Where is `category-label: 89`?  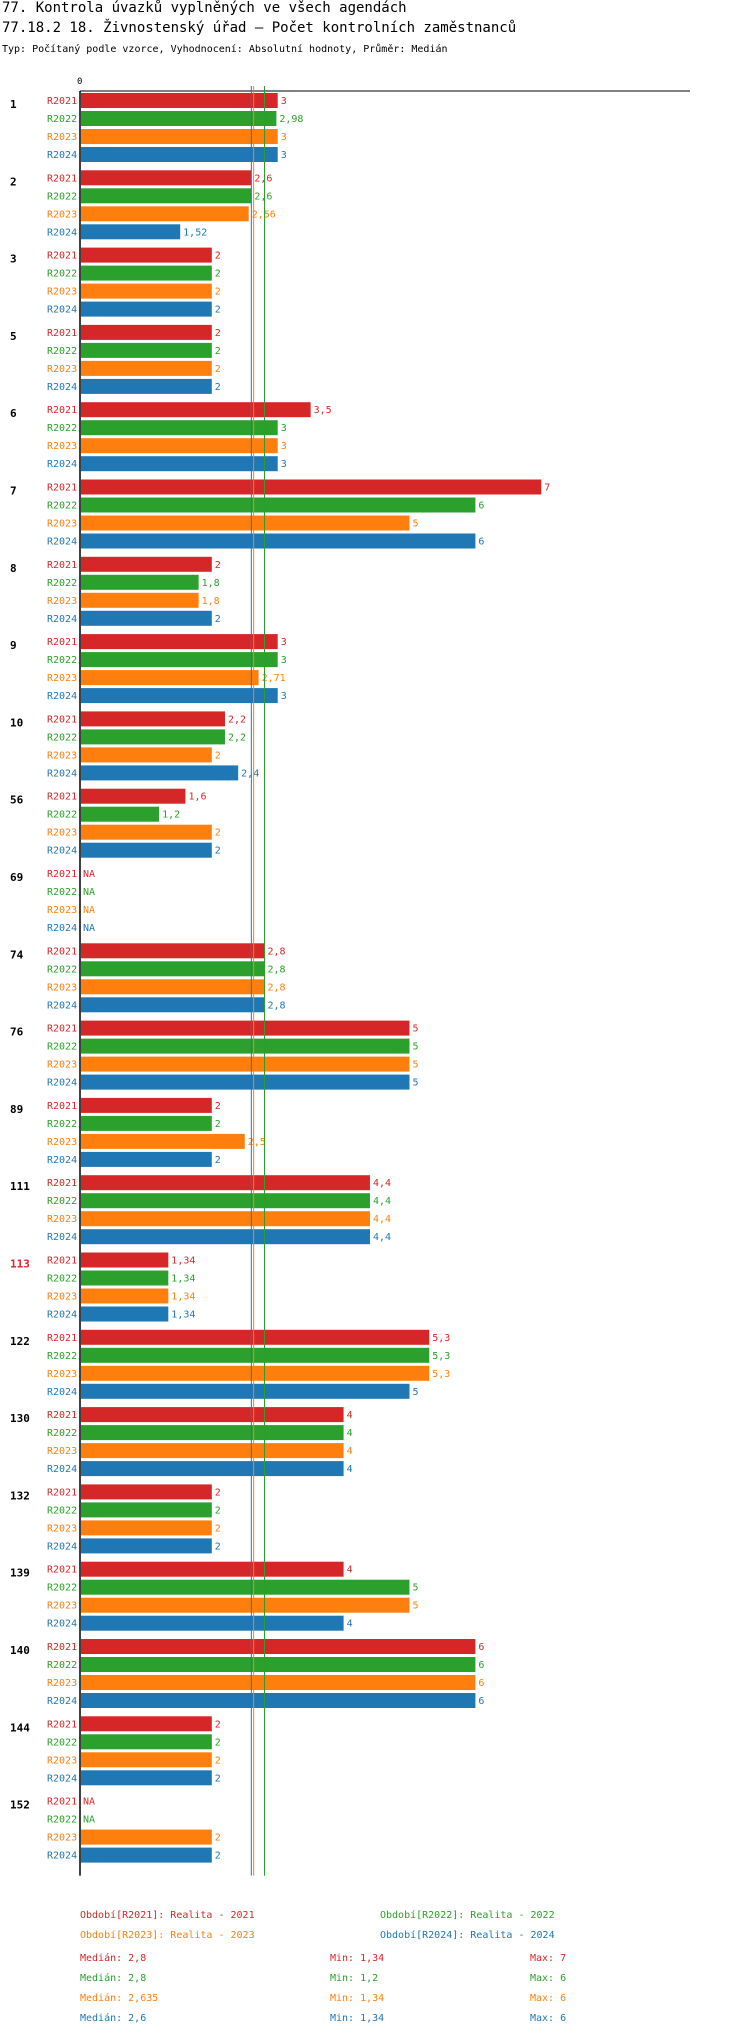 category-label: 89 is located at coordinates (16, 1109).